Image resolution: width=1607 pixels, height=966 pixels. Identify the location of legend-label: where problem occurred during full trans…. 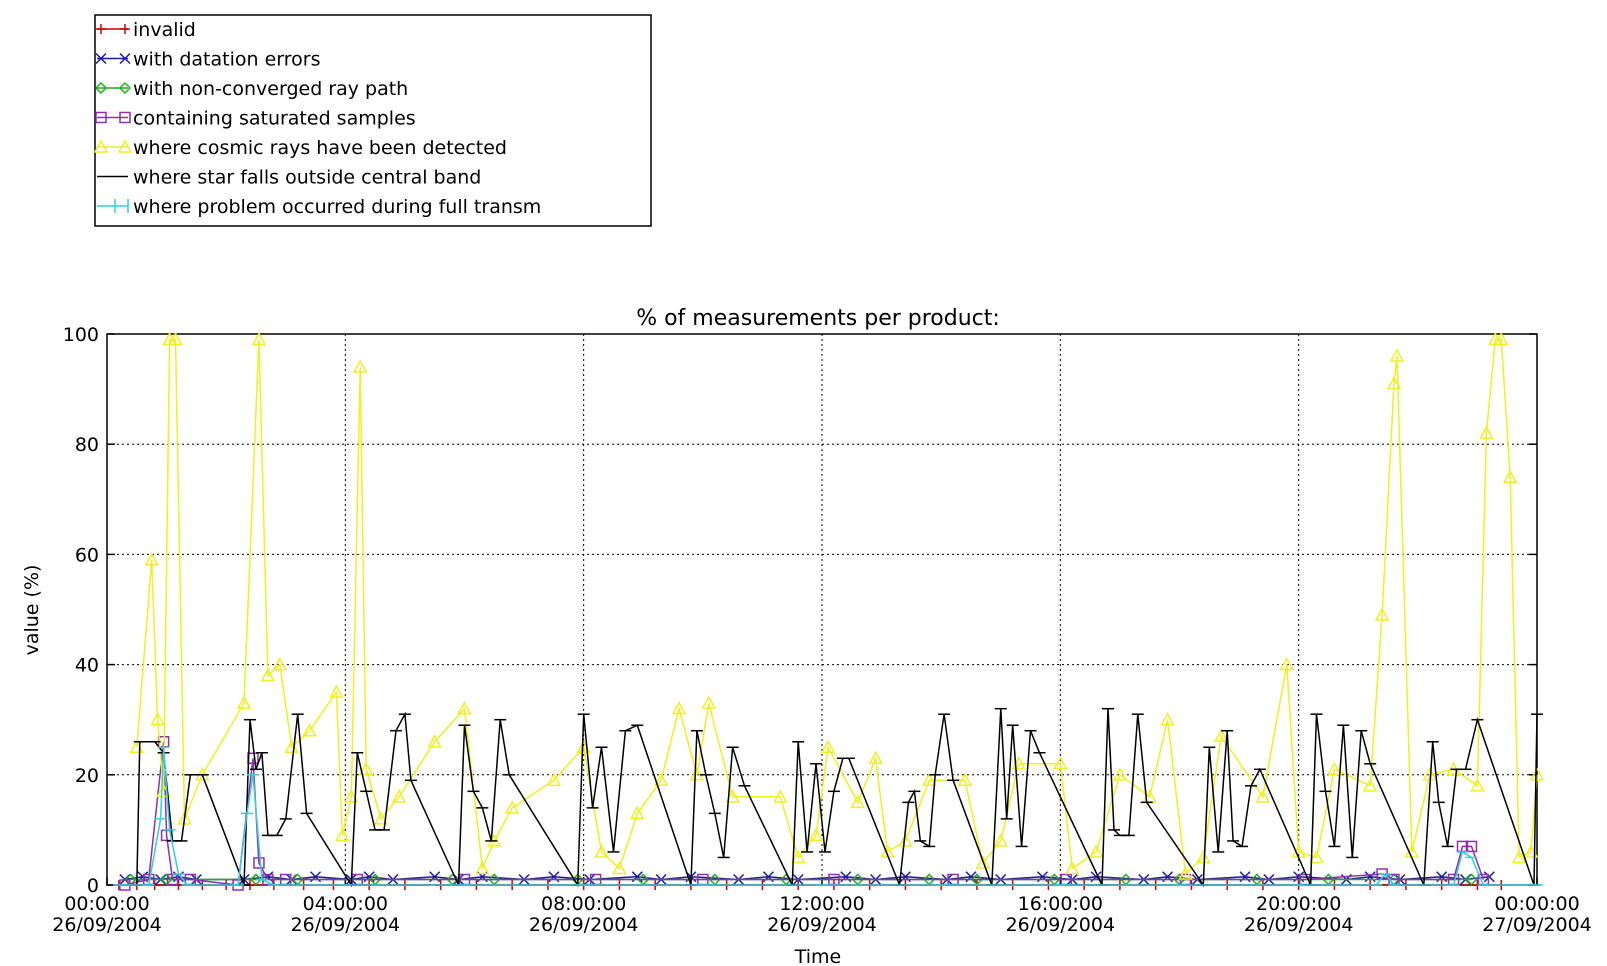
(337, 207).